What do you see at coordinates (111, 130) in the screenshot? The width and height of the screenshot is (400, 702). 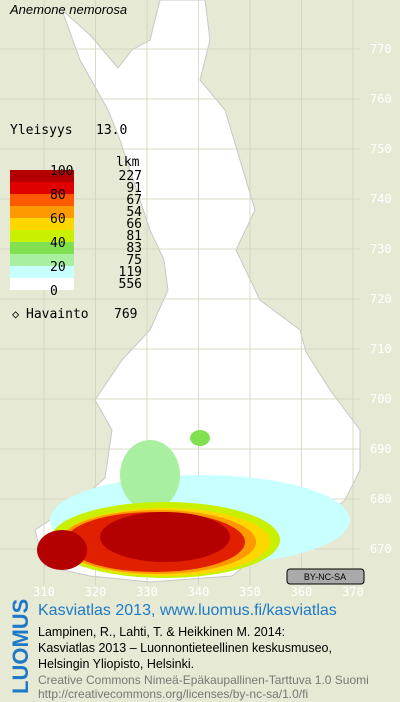 I see `frequency-value: 13.0` at bounding box center [111, 130].